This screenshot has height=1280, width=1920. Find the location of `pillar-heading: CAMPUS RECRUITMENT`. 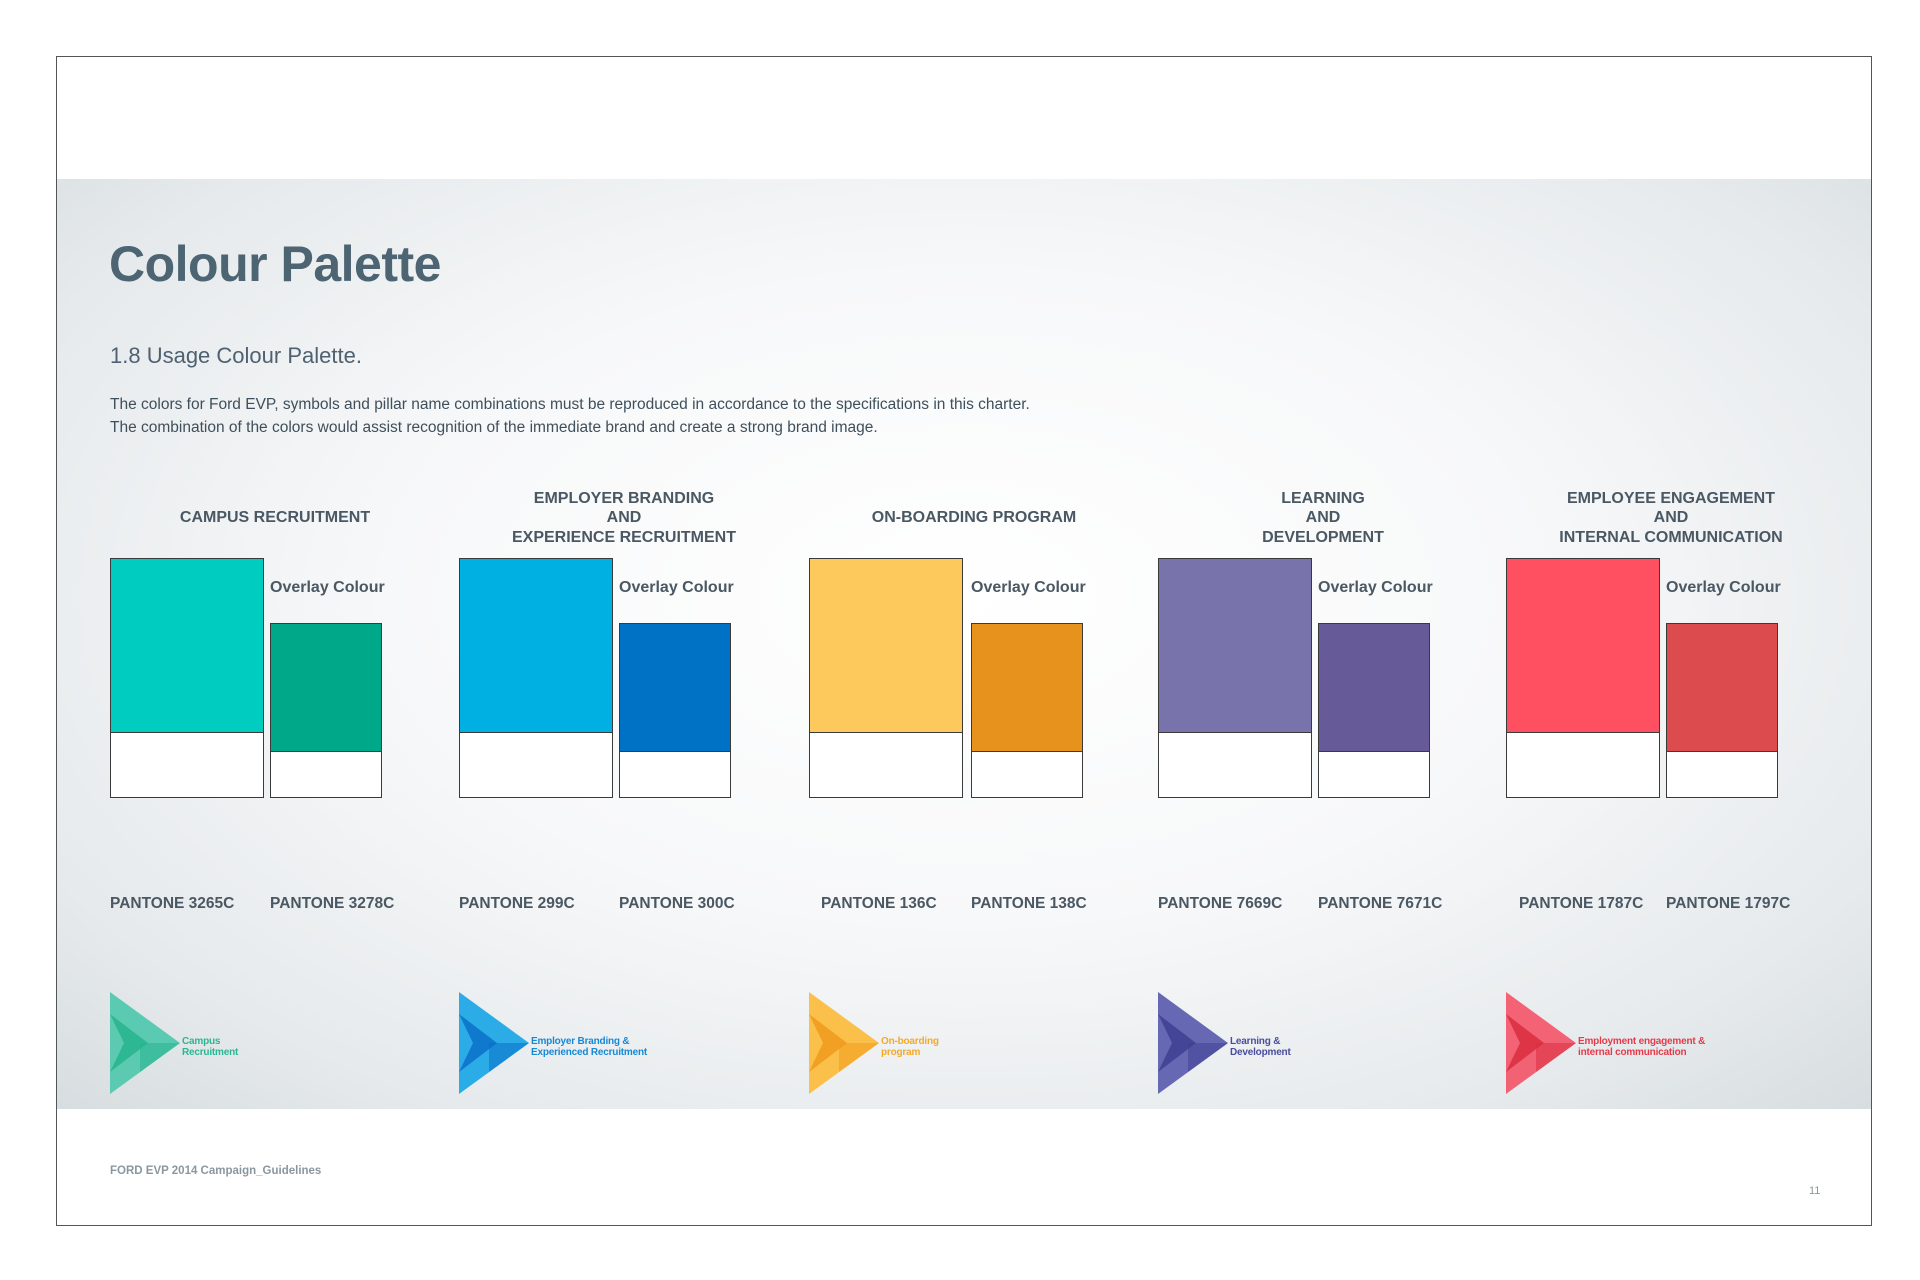

pillar-heading: CAMPUS RECRUITMENT is located at coordinates (275, 518).